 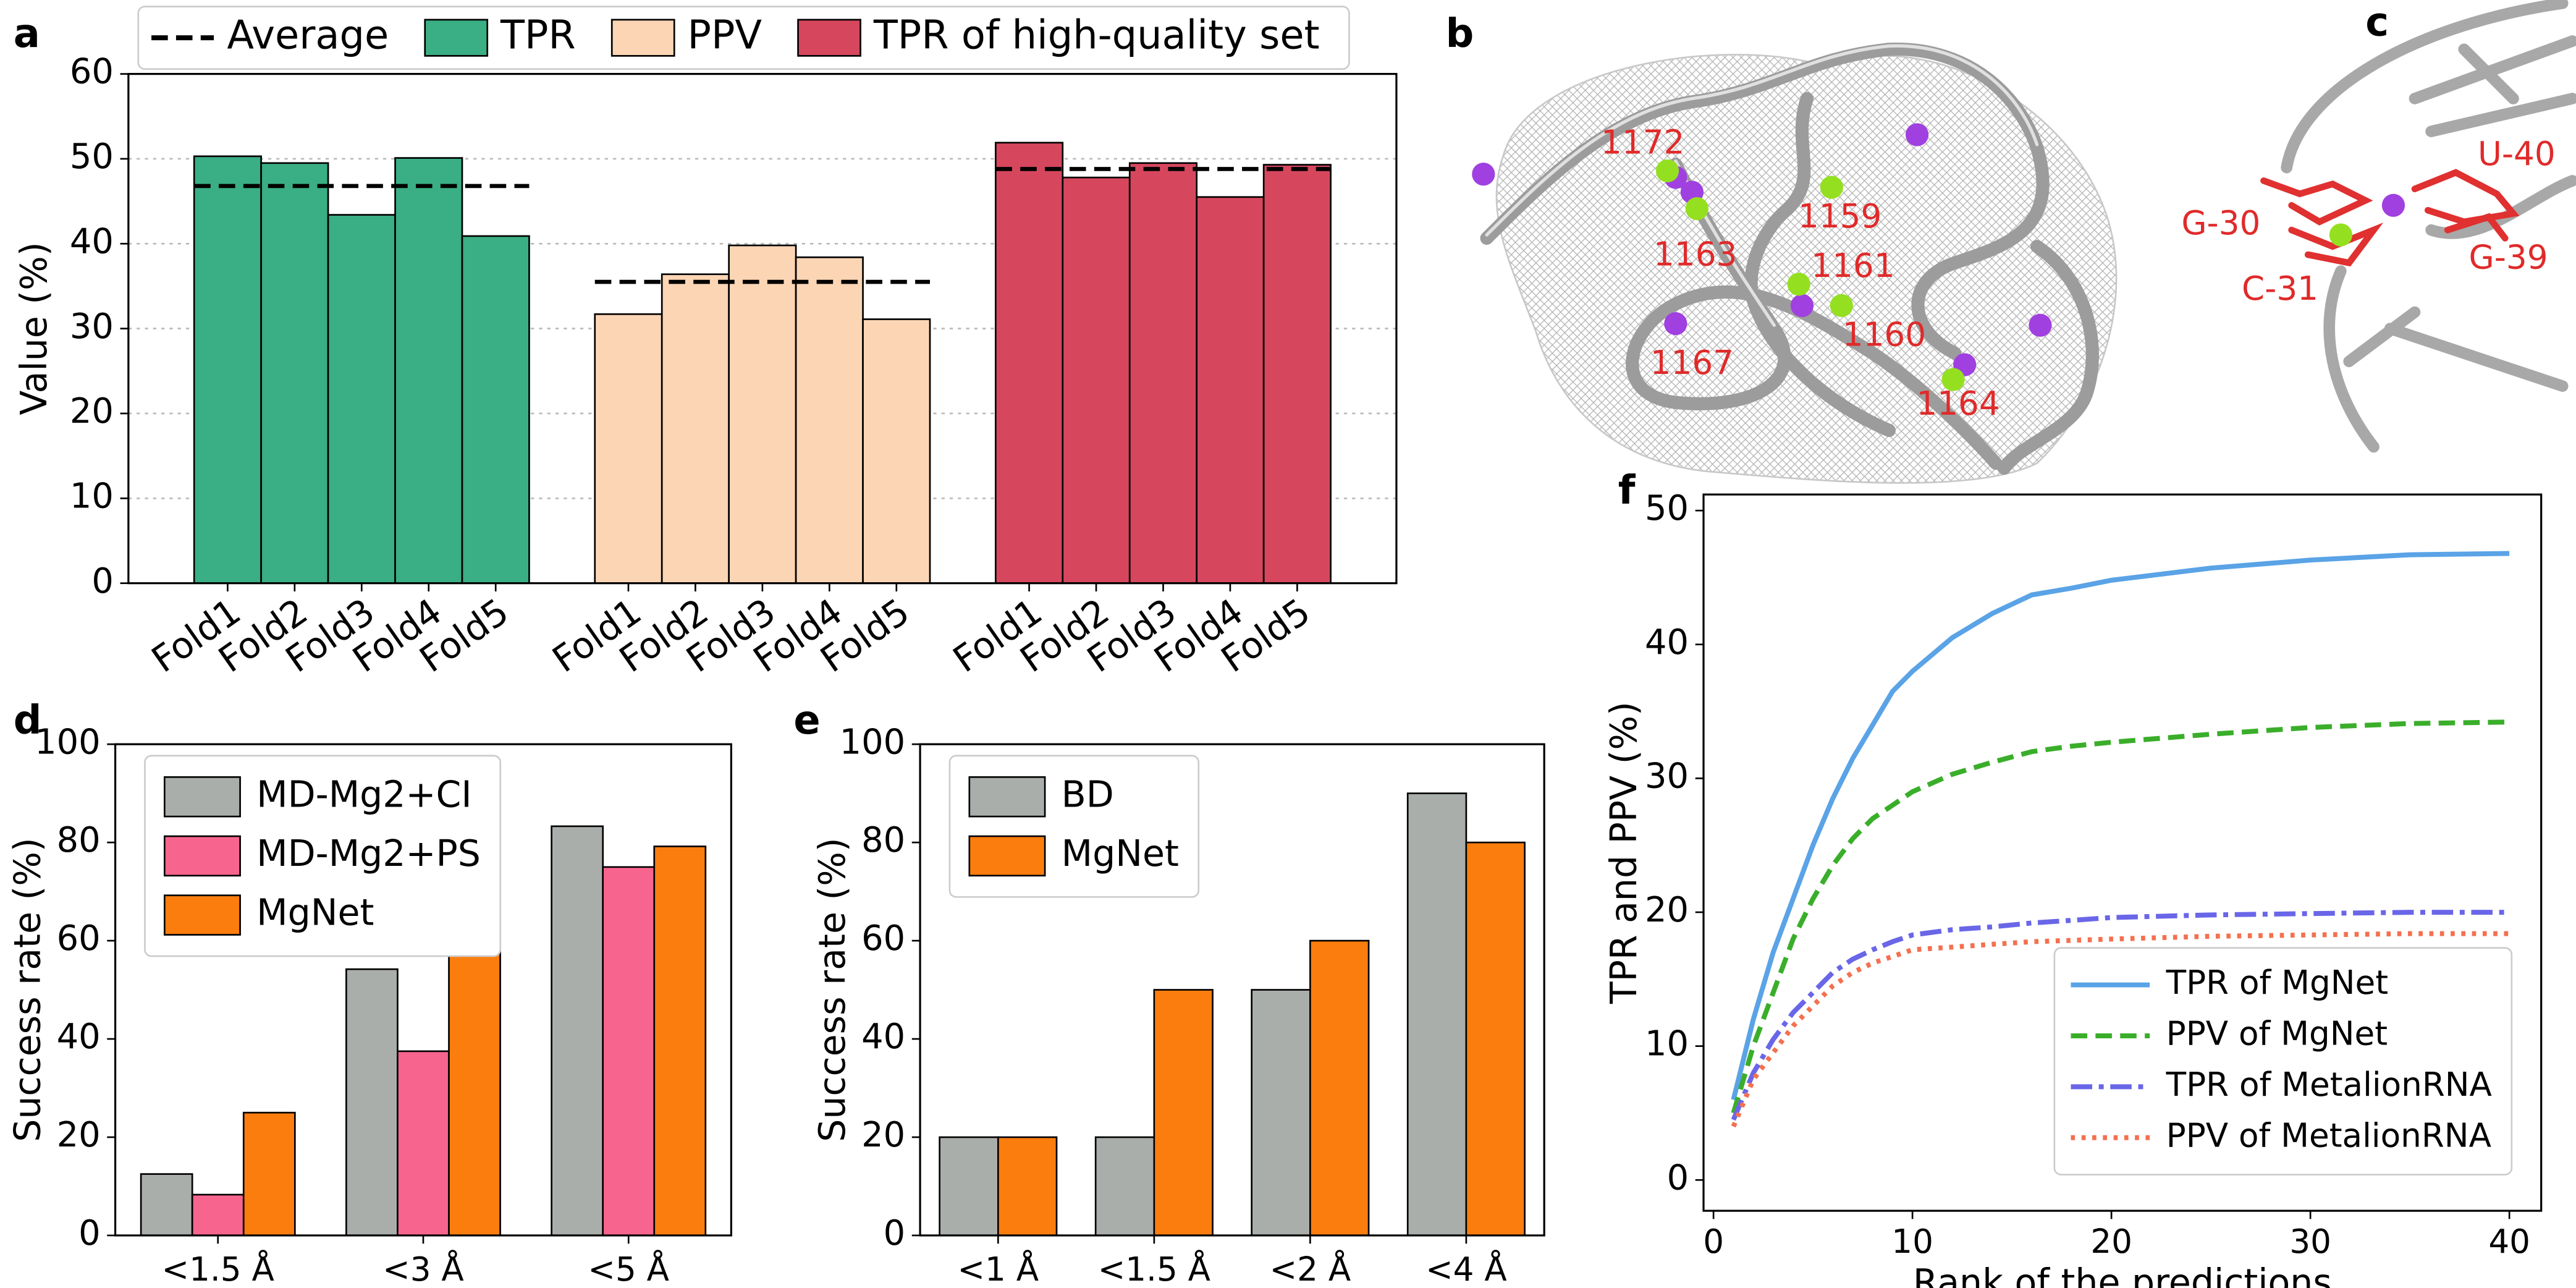 What do you see at coordinates (2277, 1034) in the screenshot?
I see `legend-label: PPV of MgNet` at bounding box center [2277, 1034].